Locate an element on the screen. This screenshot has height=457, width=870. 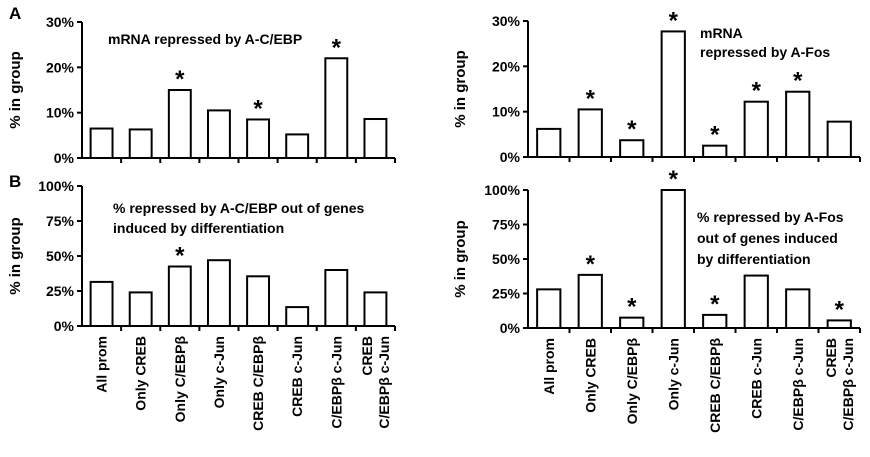
chart-annotation: % repressed by A-Fos is located at coordinates (770, 217).